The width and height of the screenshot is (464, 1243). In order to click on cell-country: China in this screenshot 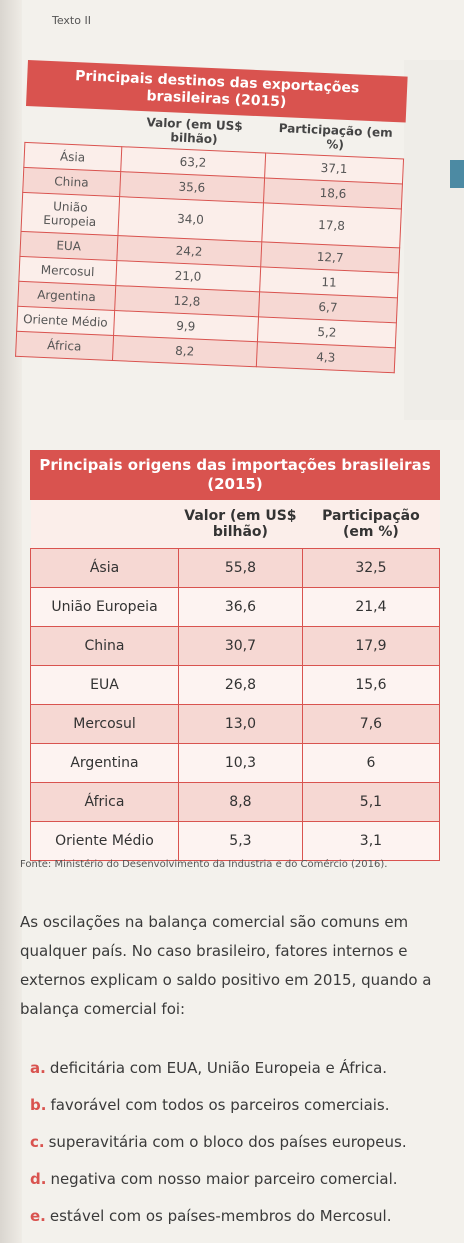, I will do `click(104, 645)`.